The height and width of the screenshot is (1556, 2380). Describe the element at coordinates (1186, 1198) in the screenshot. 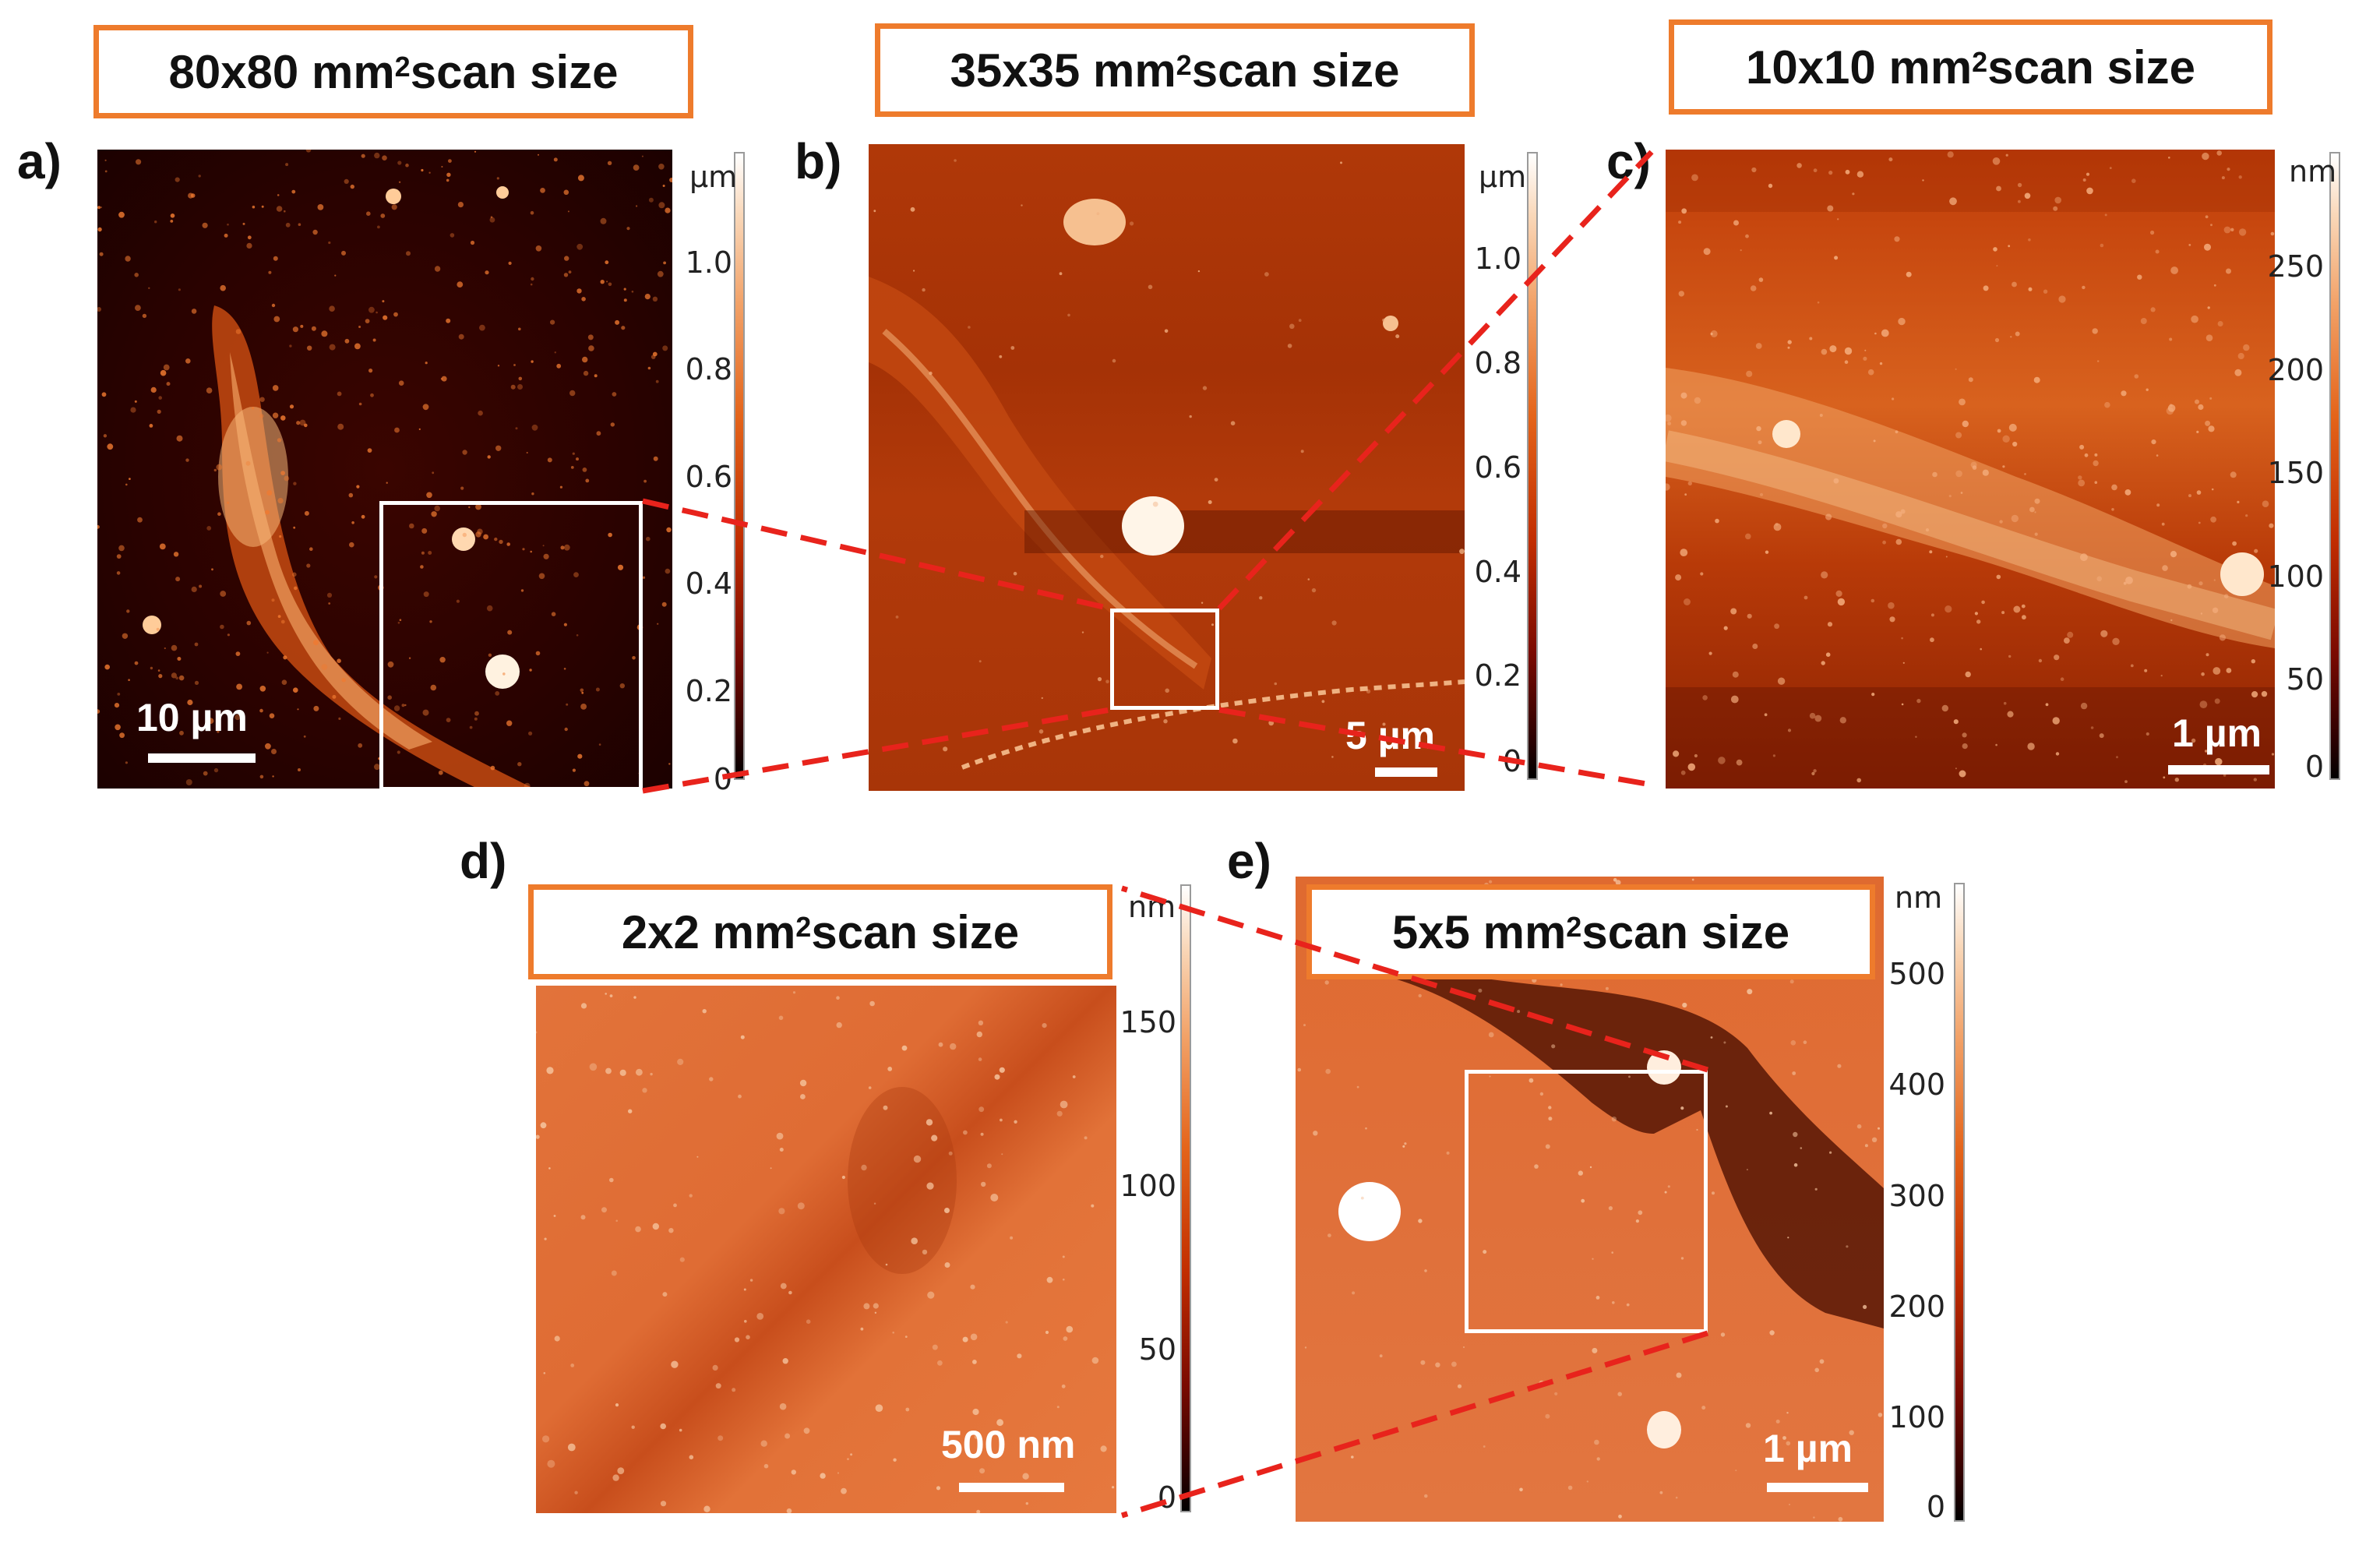

I see `panel-d-colorbar` at that location.